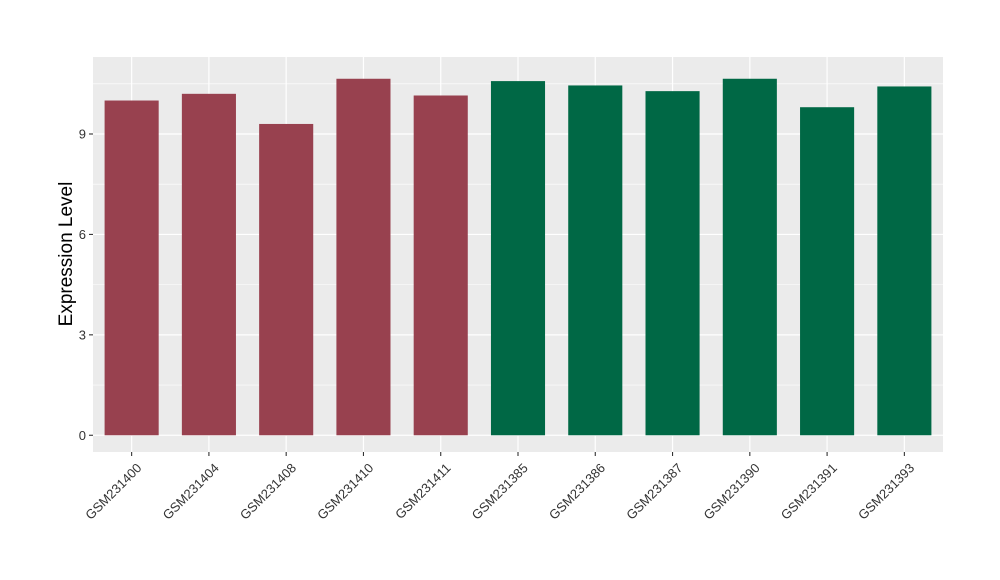 This screenshot has height=580, width=1000. What do you see at coordinates (268, 491) in the screenshot?
I see `x-tick-label: GSM231408` at bounding box center [268, 491].